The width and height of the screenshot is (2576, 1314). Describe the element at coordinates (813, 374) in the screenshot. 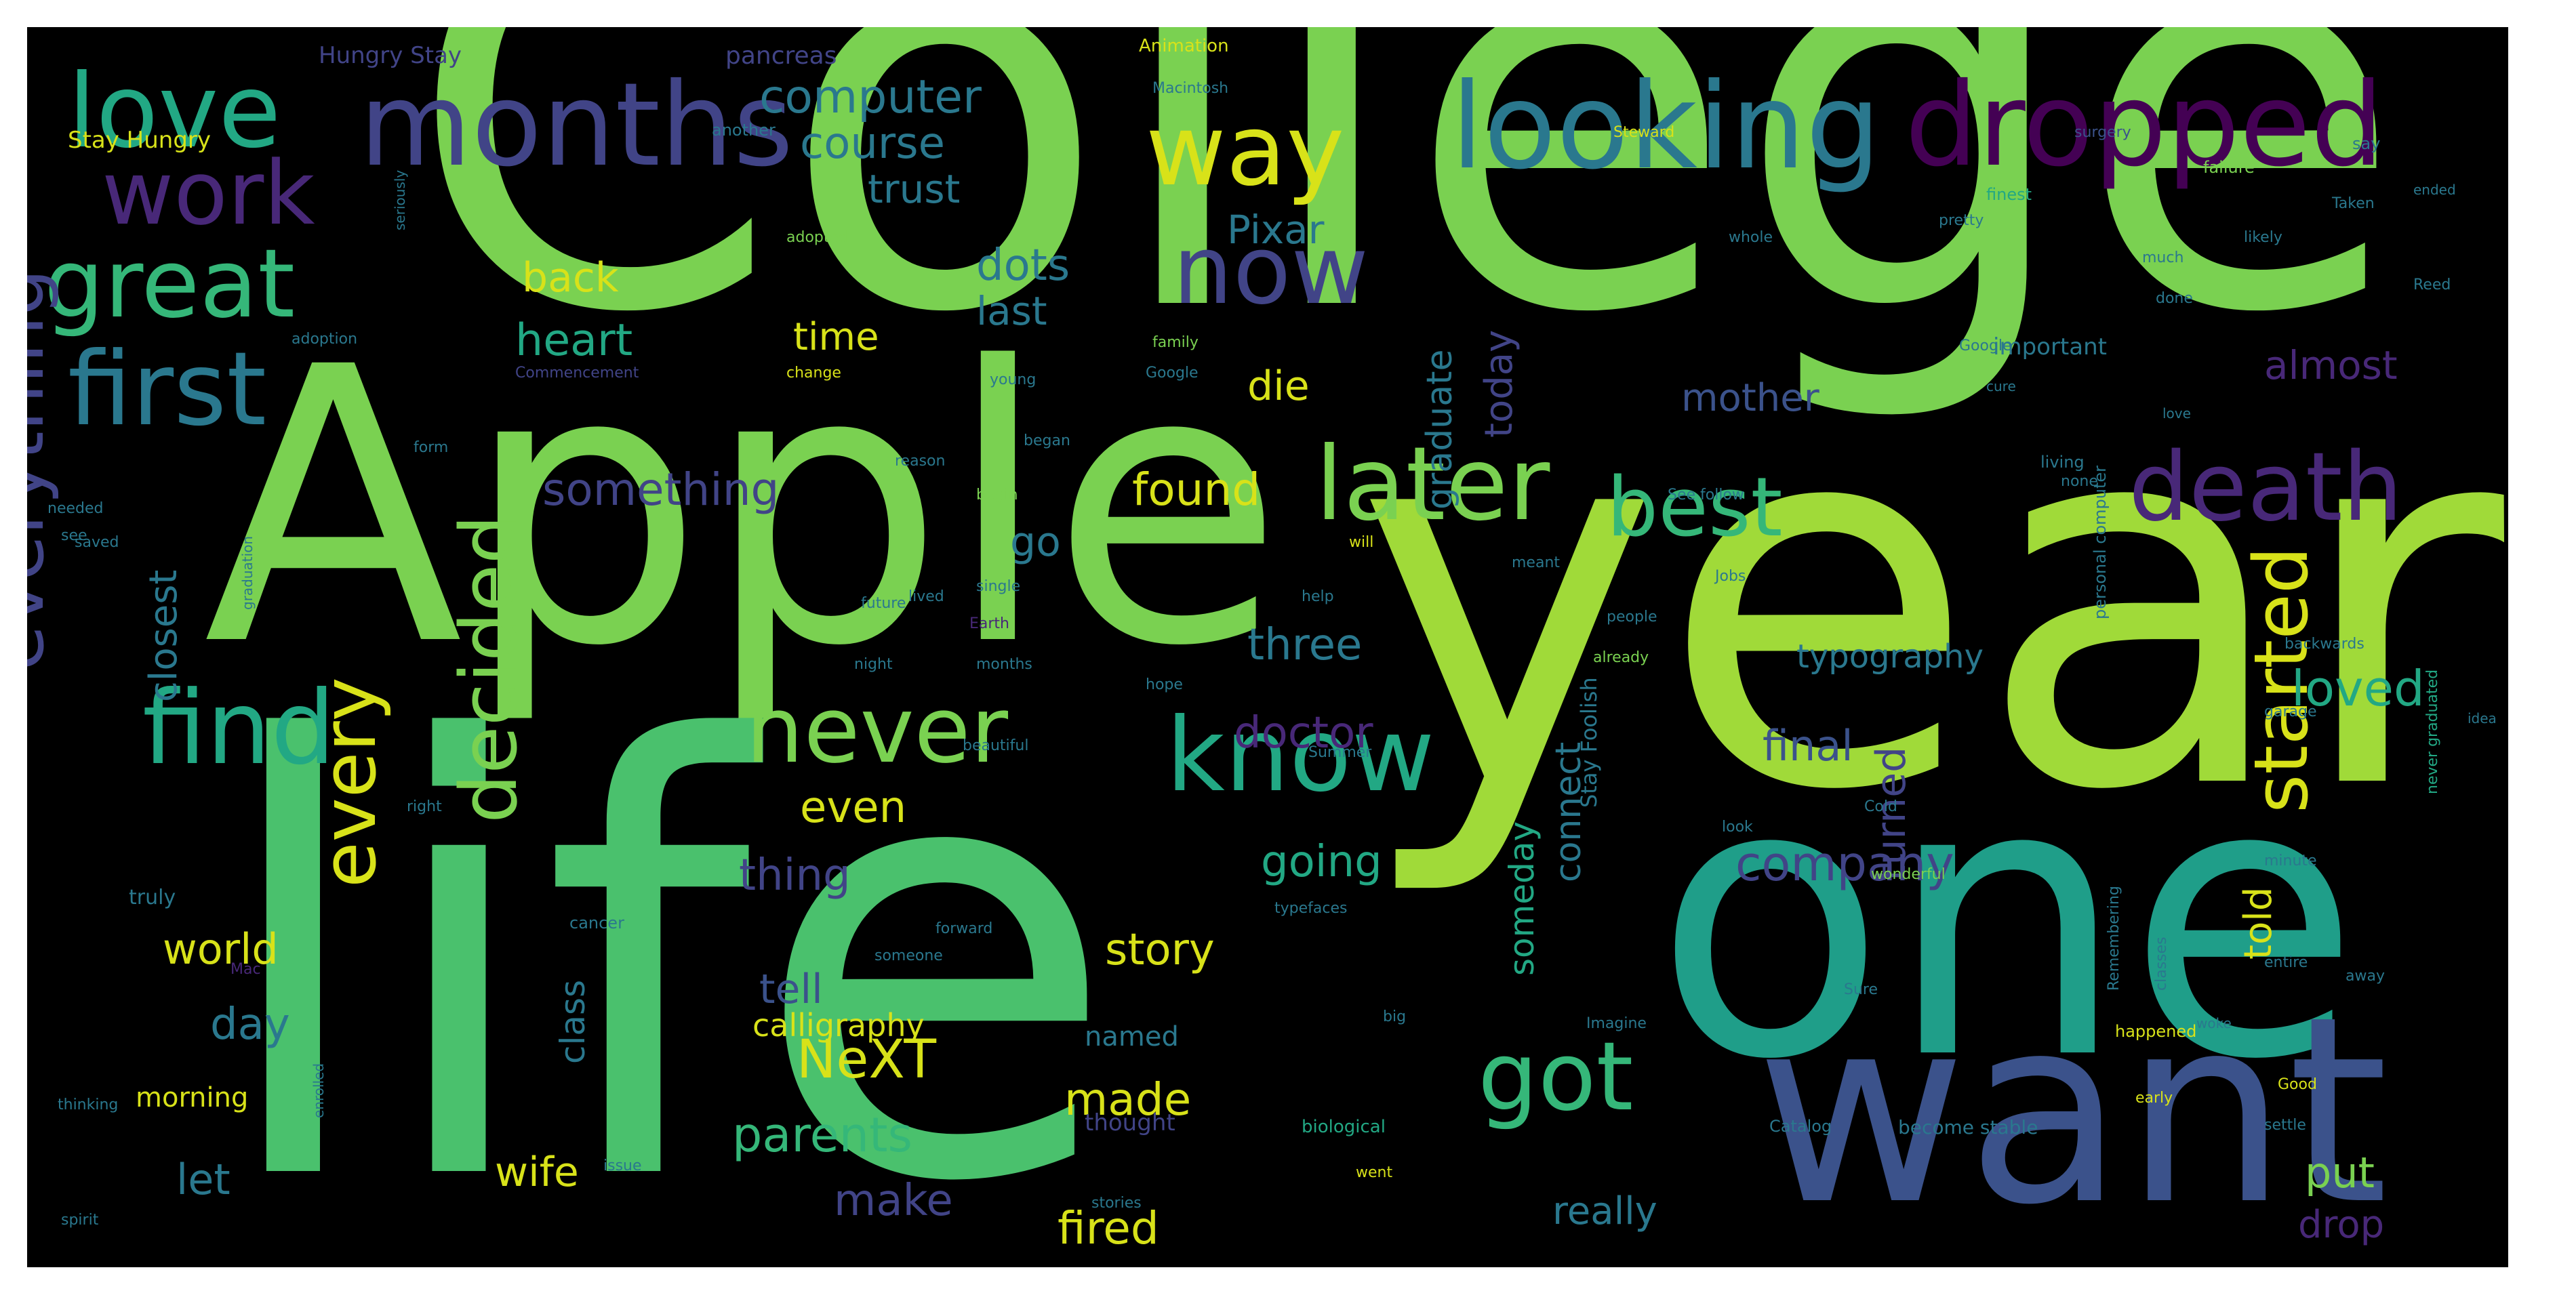

I see `cloud-word: change` at that location.